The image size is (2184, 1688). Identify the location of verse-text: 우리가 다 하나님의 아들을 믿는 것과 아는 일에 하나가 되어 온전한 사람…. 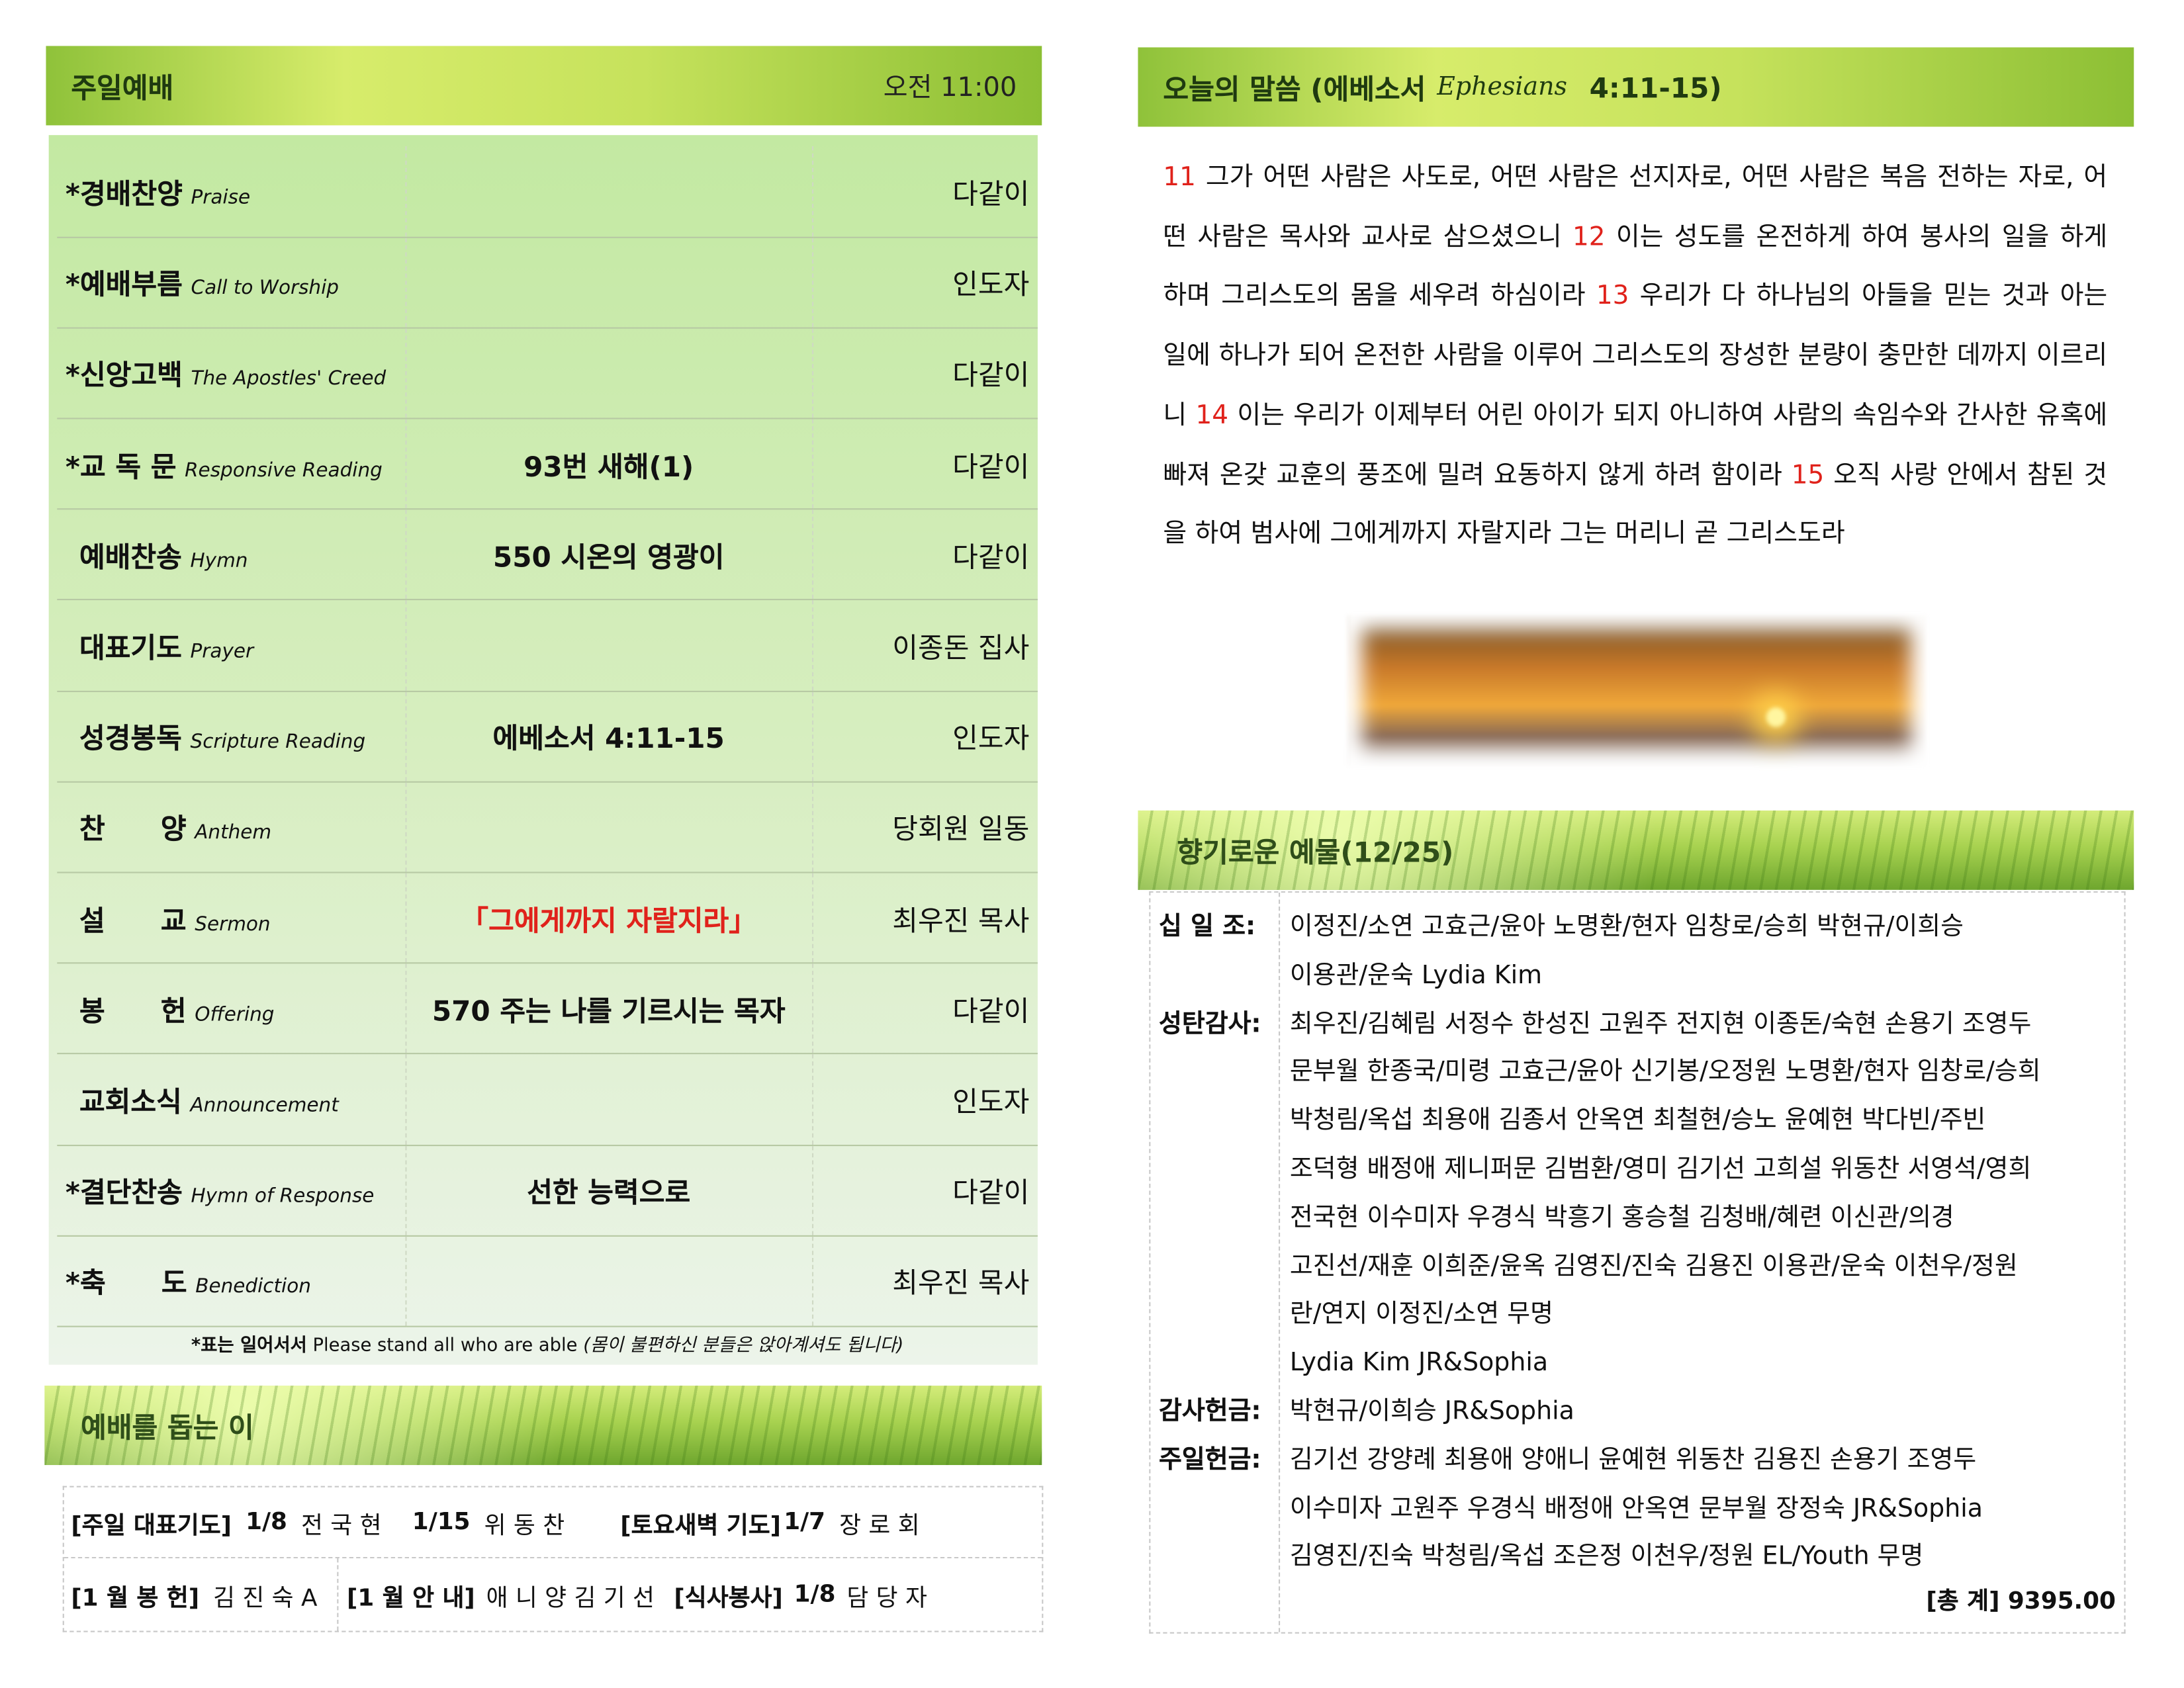
(1635, 355).